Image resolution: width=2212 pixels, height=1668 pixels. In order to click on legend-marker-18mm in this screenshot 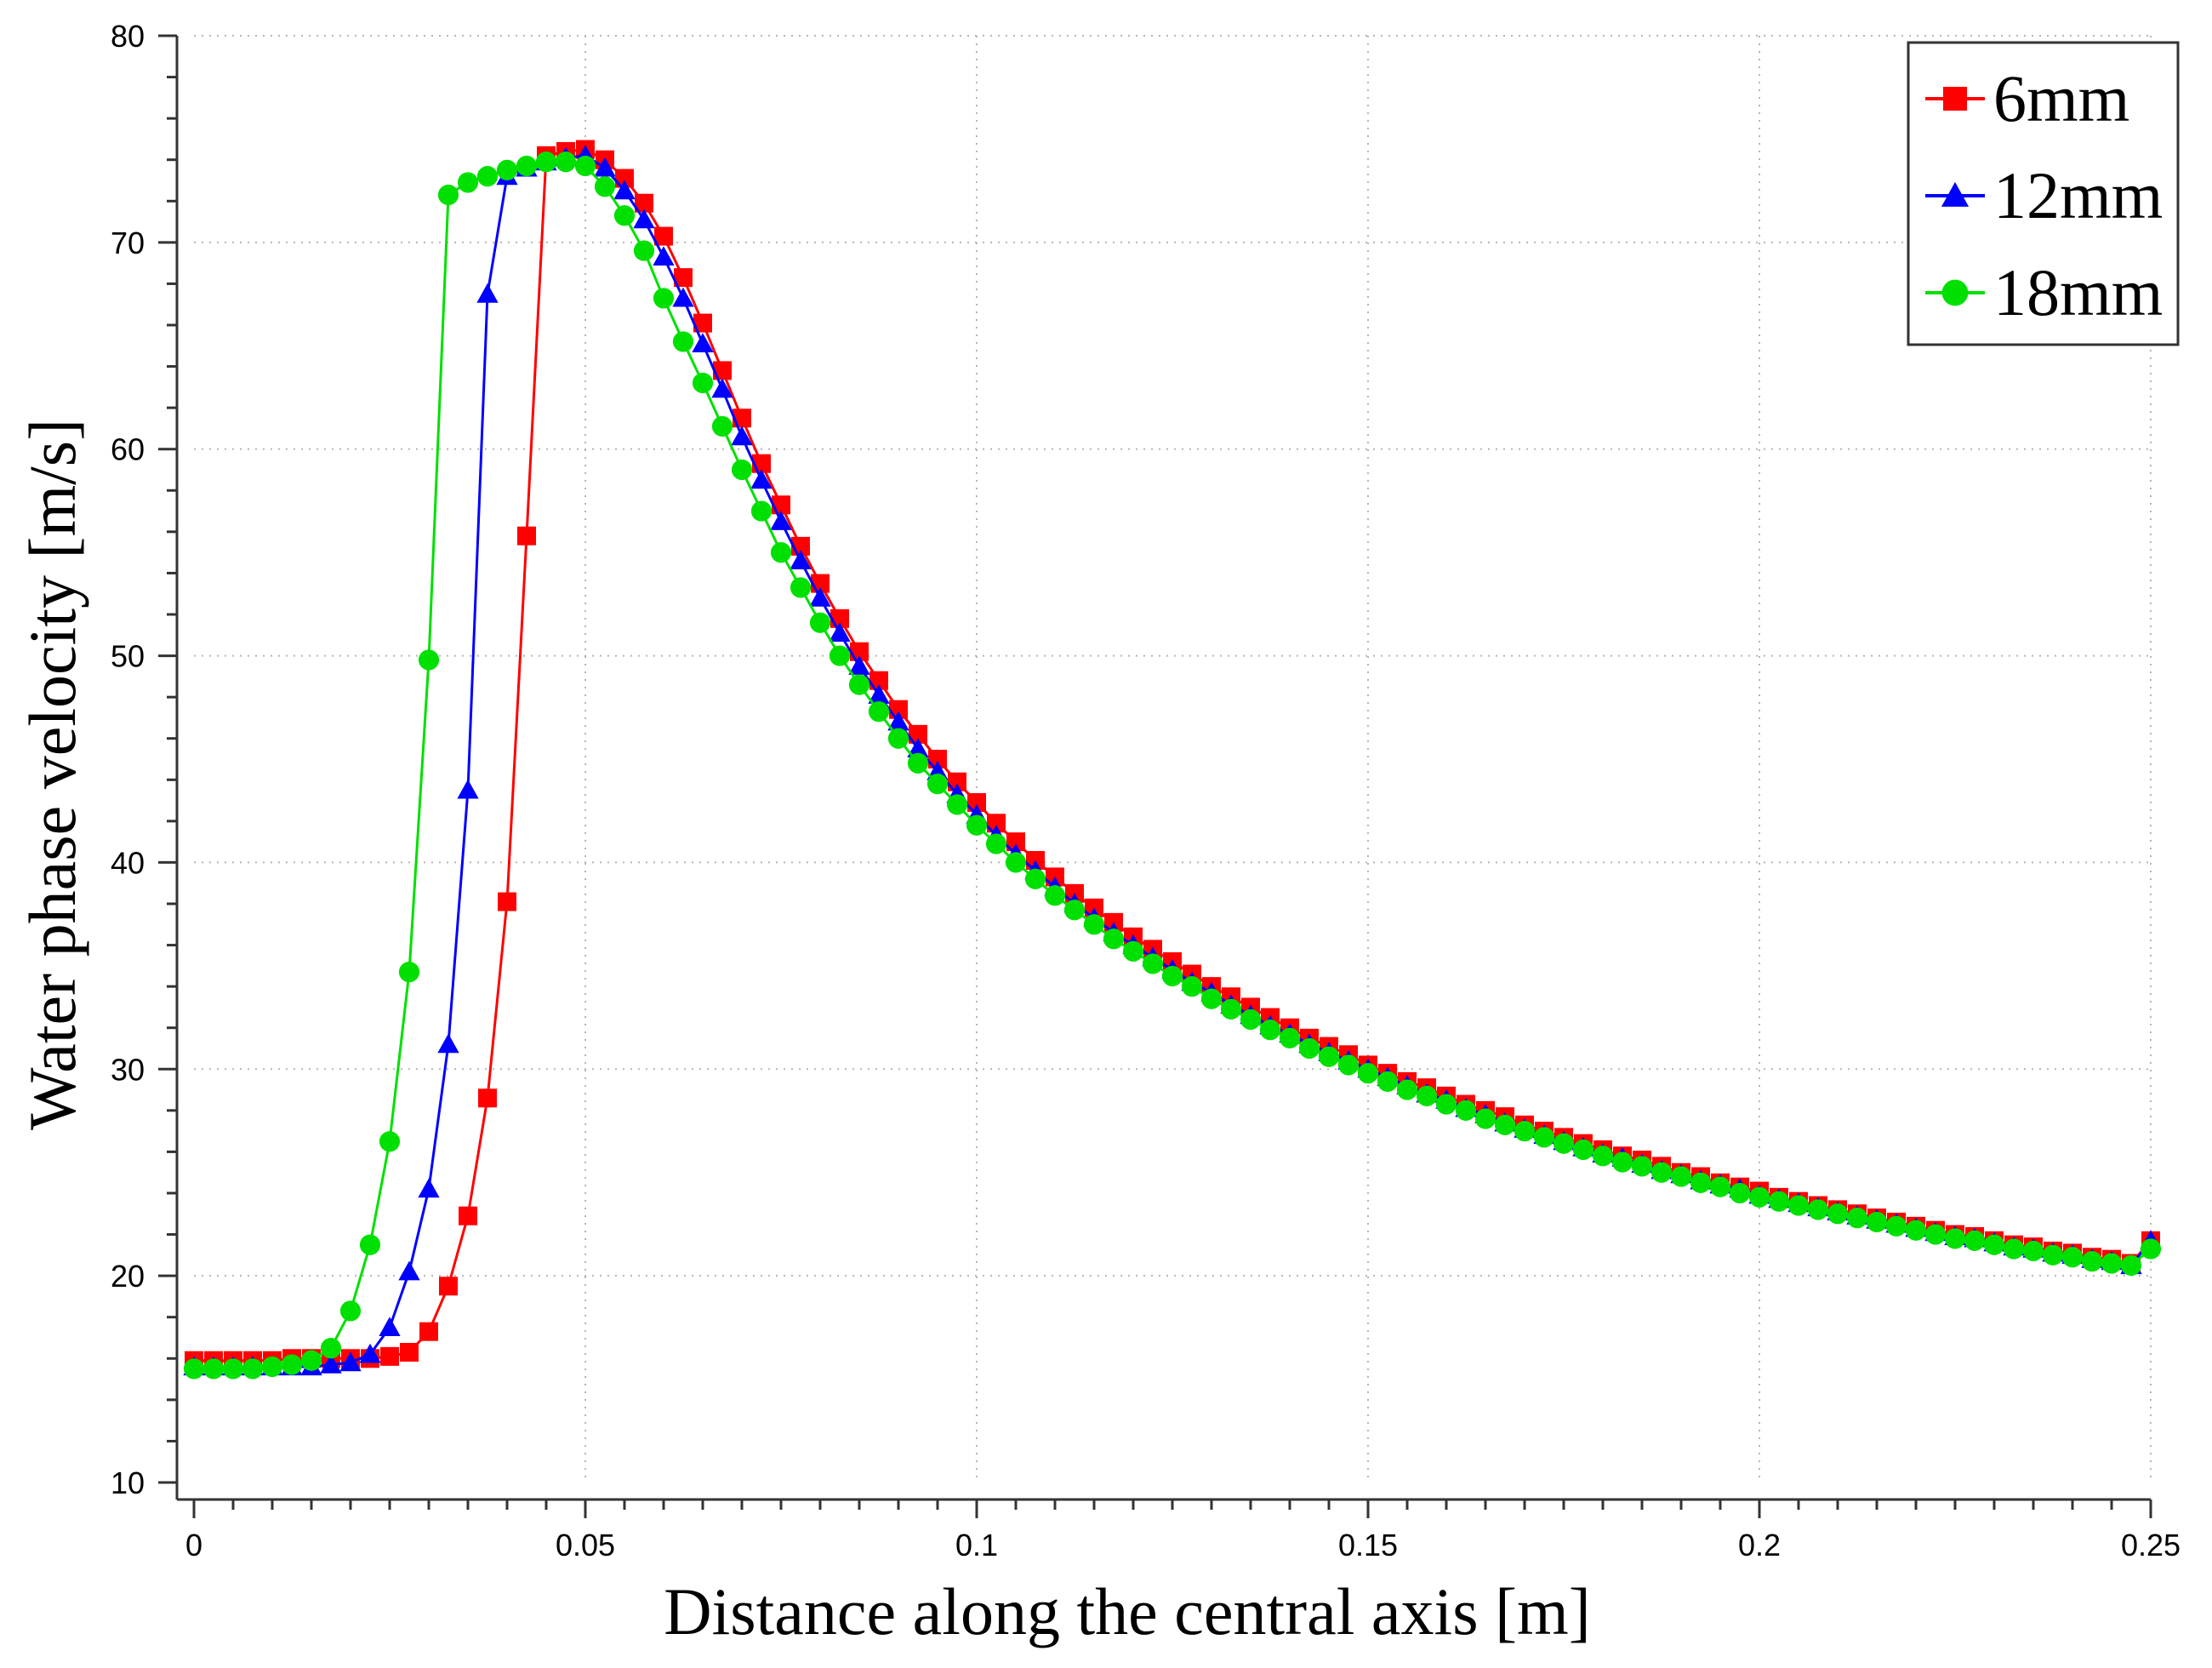, I will do `click(1955, 292)`.